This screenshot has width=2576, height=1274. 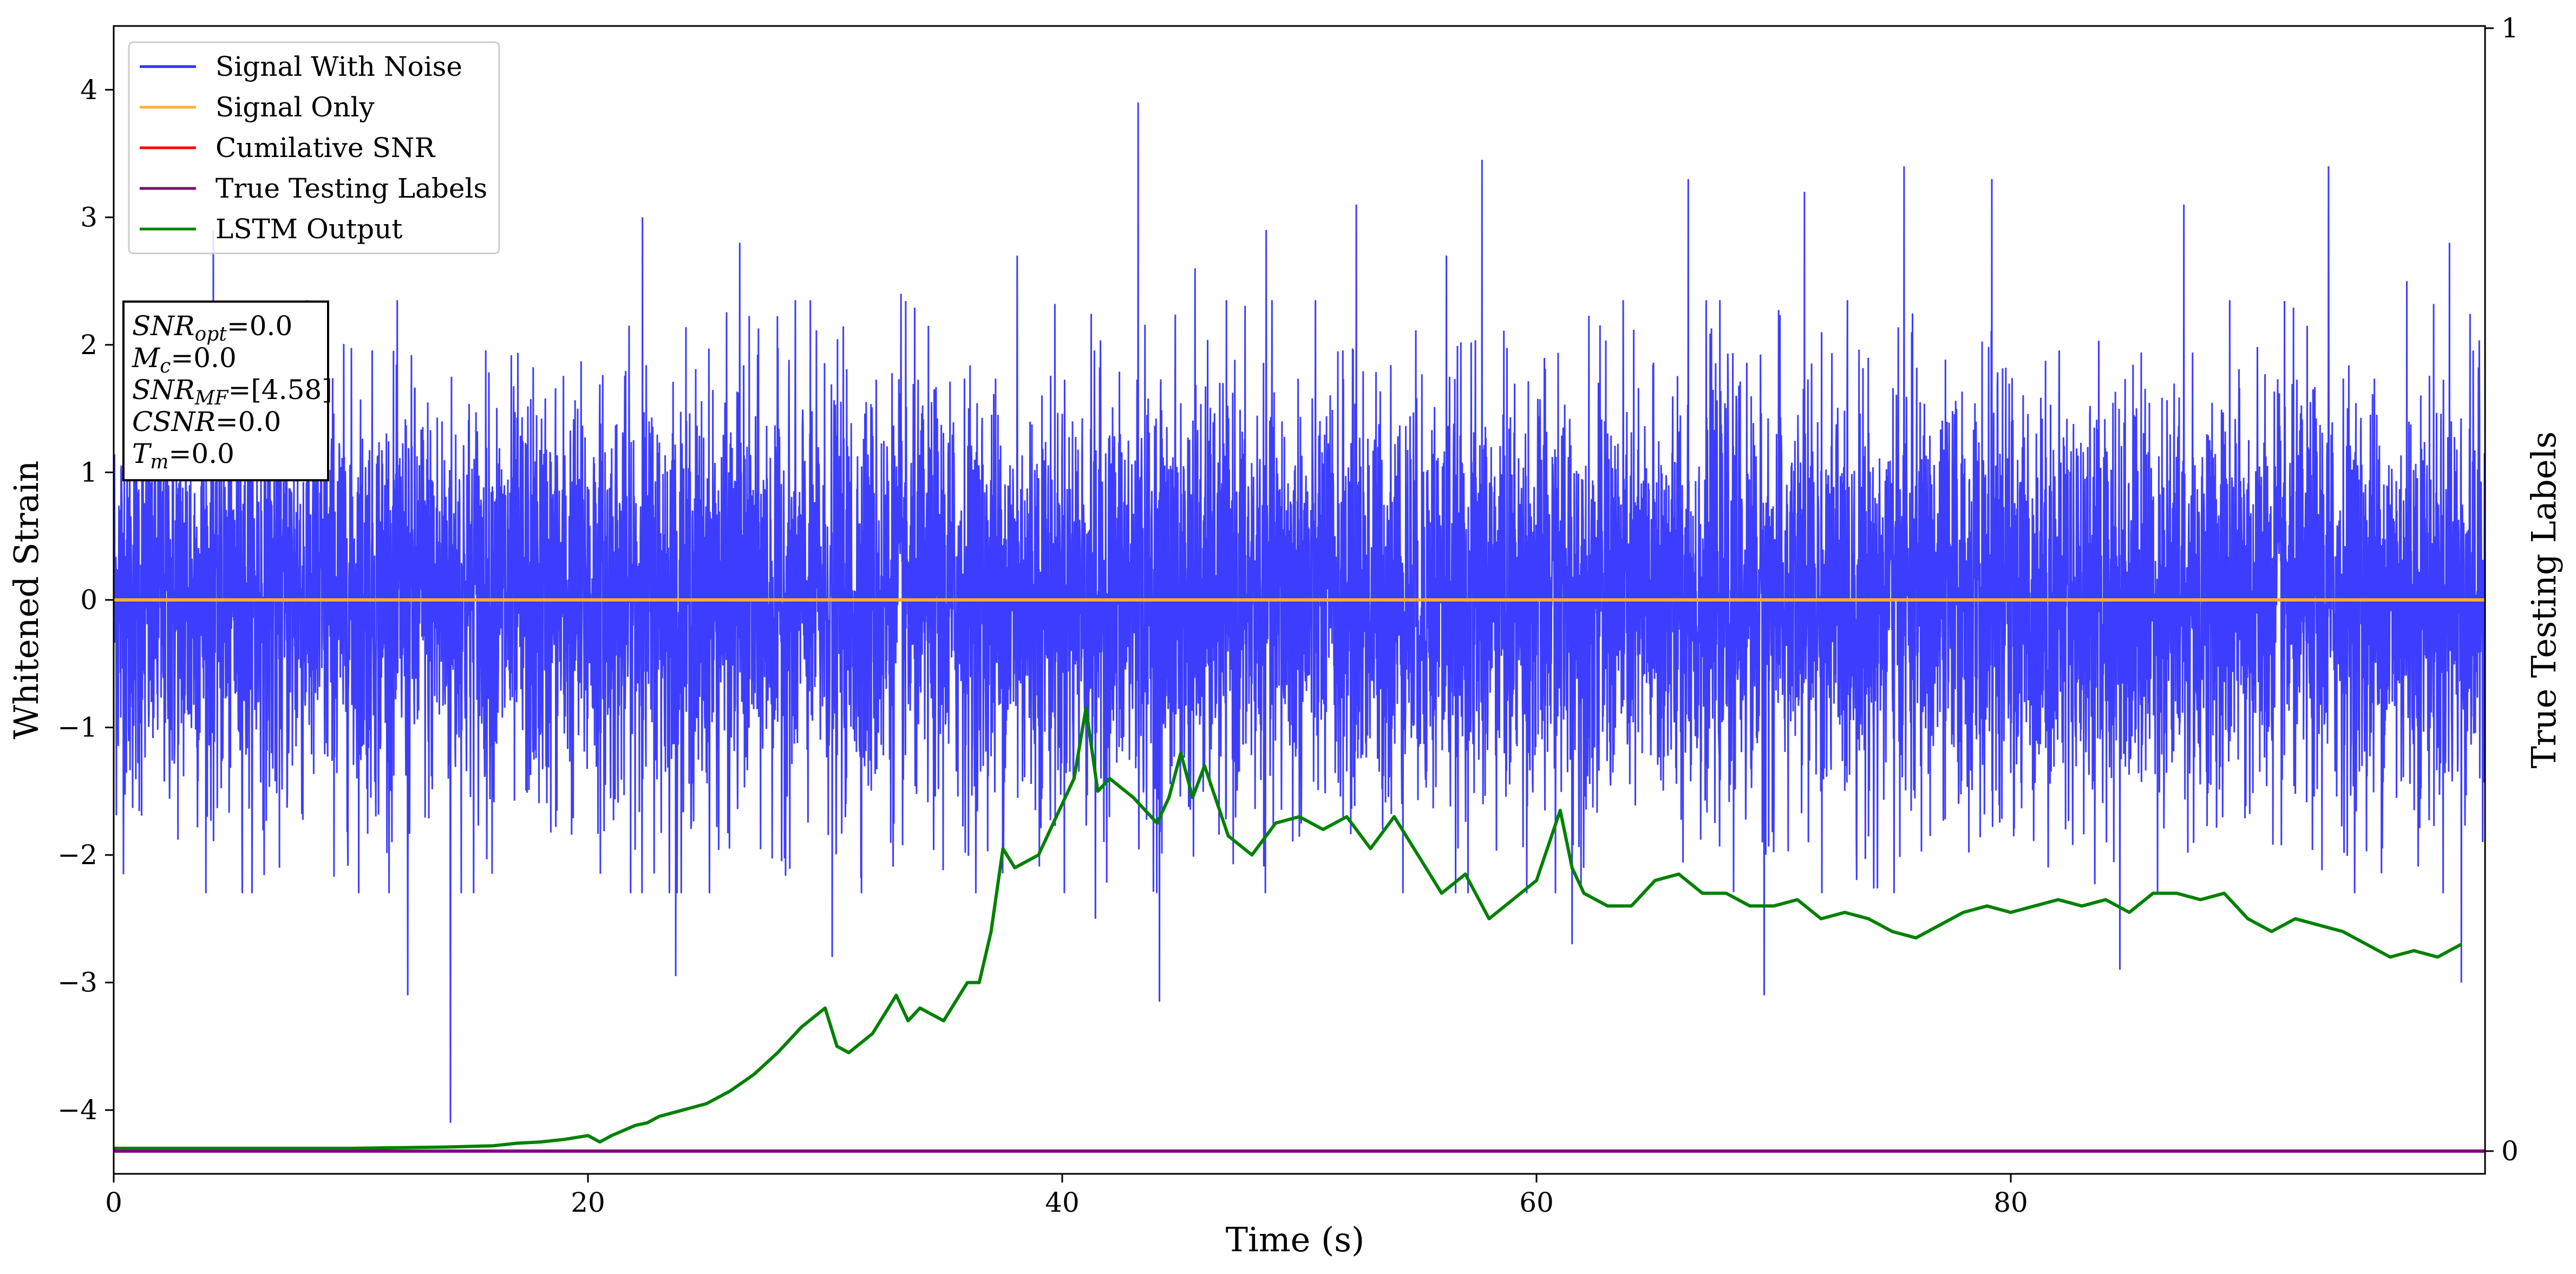 I want to click on x-tick-label: 40, so click(x=1062, y=1202).